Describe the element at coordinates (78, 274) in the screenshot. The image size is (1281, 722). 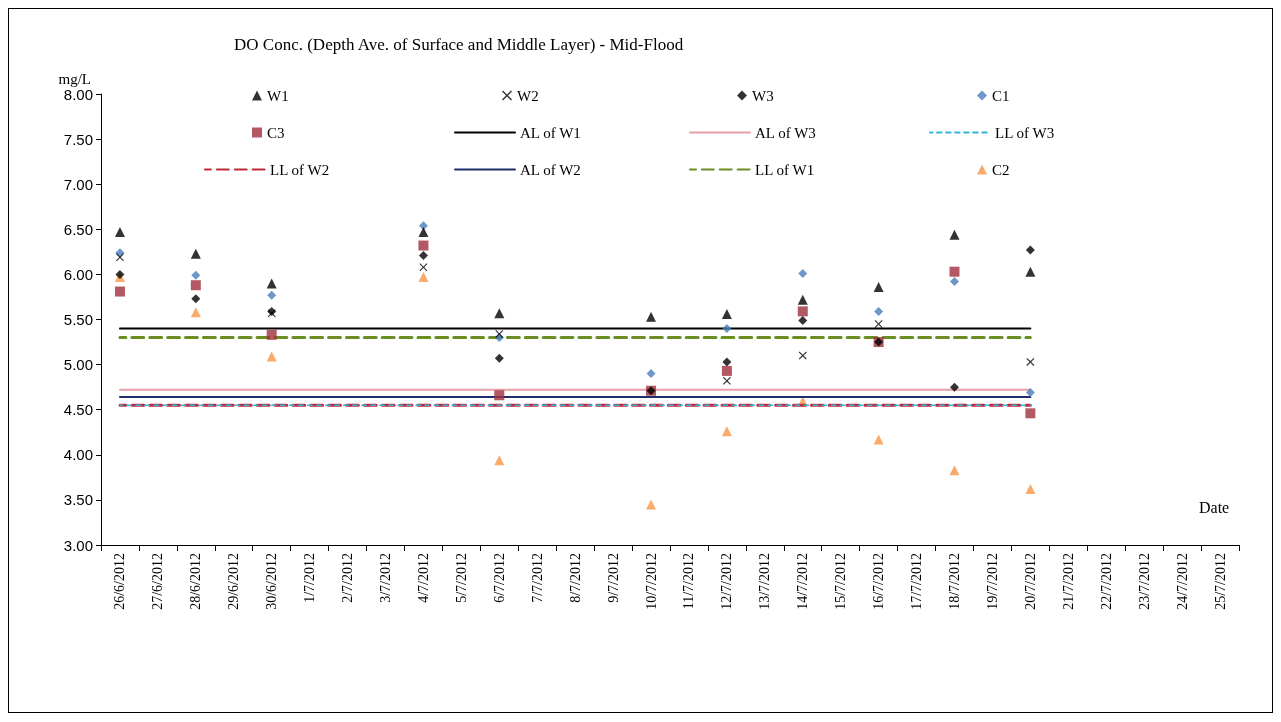
I see `y-tick-label: 6.00` at that location.